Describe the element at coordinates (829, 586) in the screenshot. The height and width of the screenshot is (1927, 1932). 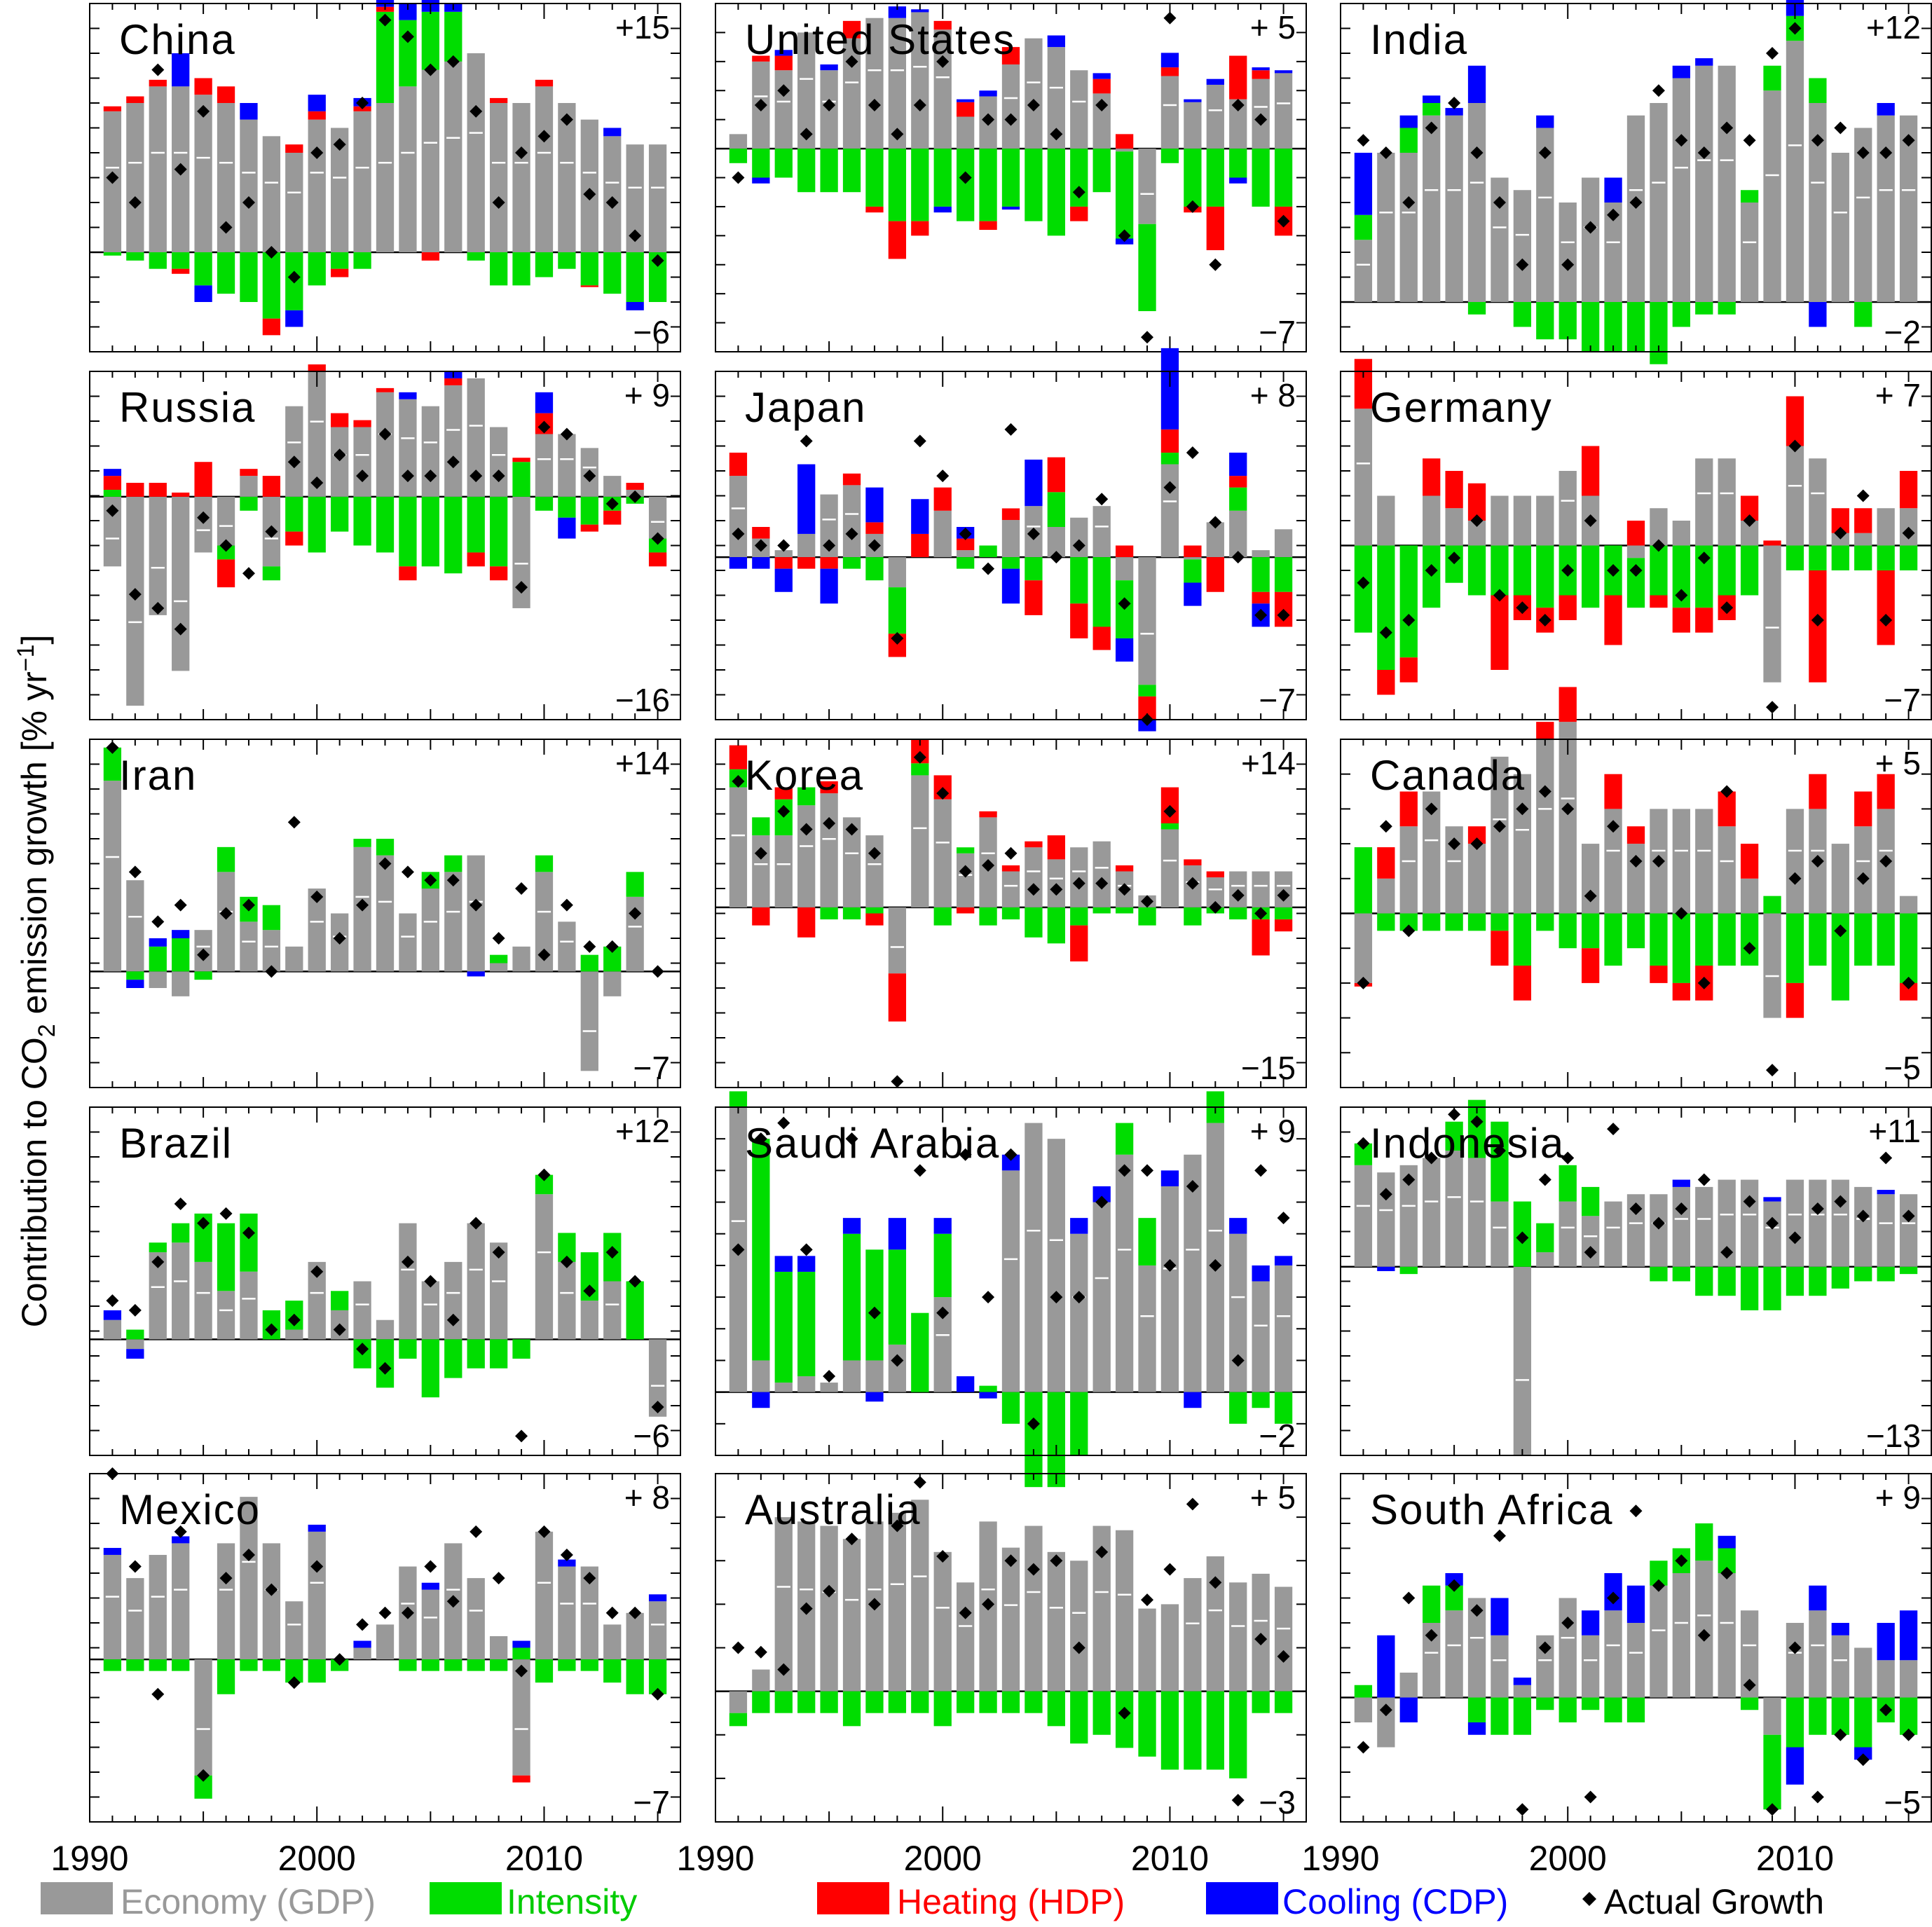
I see `bar-cooling-1995` at that location.